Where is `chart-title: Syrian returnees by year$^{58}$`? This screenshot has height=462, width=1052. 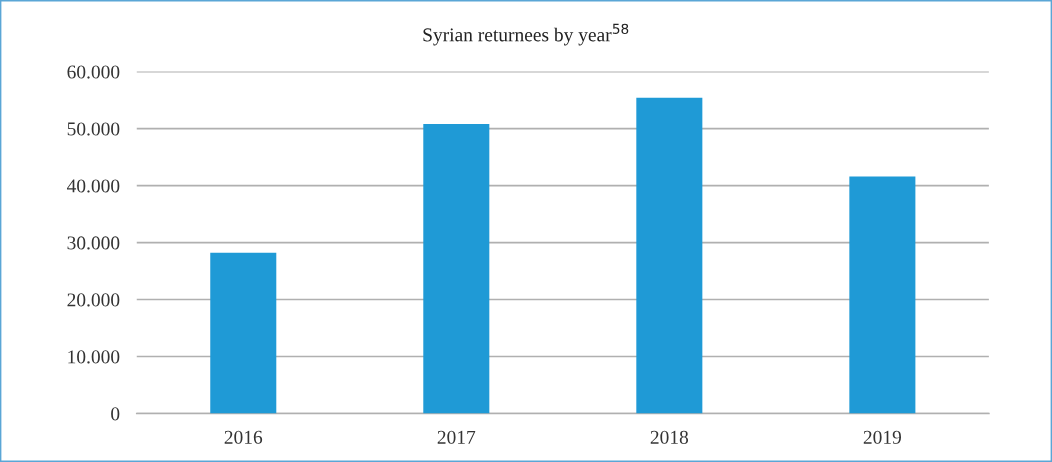
chart-title: Syrian returnees by year$^{58}$ is located at coordinates (526, 34).